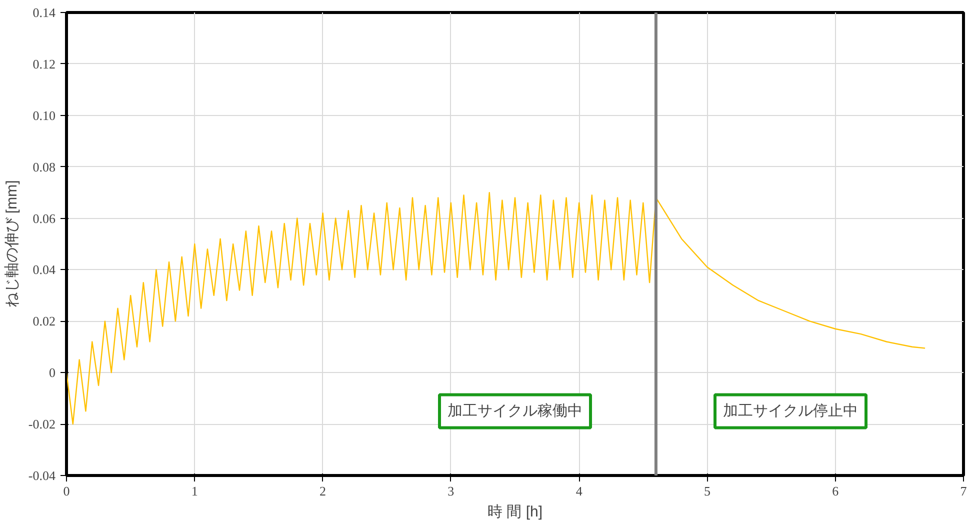 The height and width of the screenshot is (529, 978). I want to click on x-tick-label: 0, so click(66, 491).